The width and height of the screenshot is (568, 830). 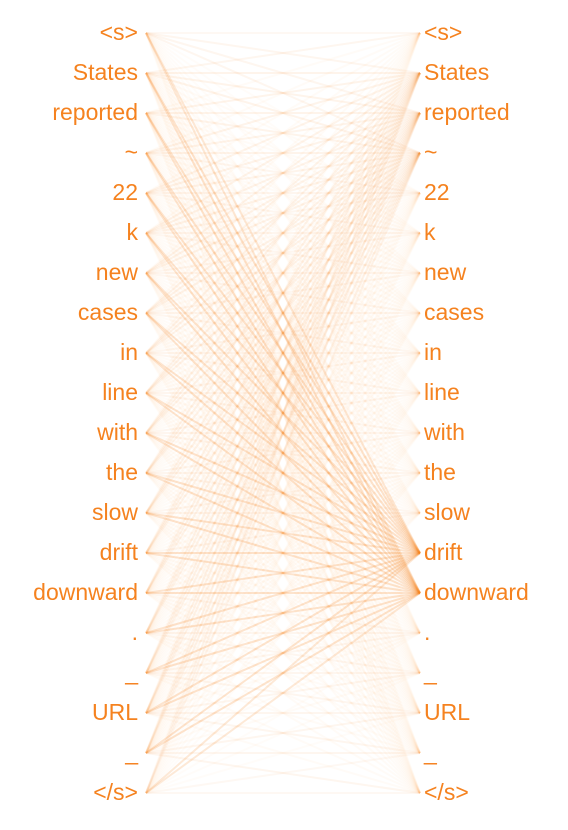 I want to click on left-token: line, so click(x=120, y=392).